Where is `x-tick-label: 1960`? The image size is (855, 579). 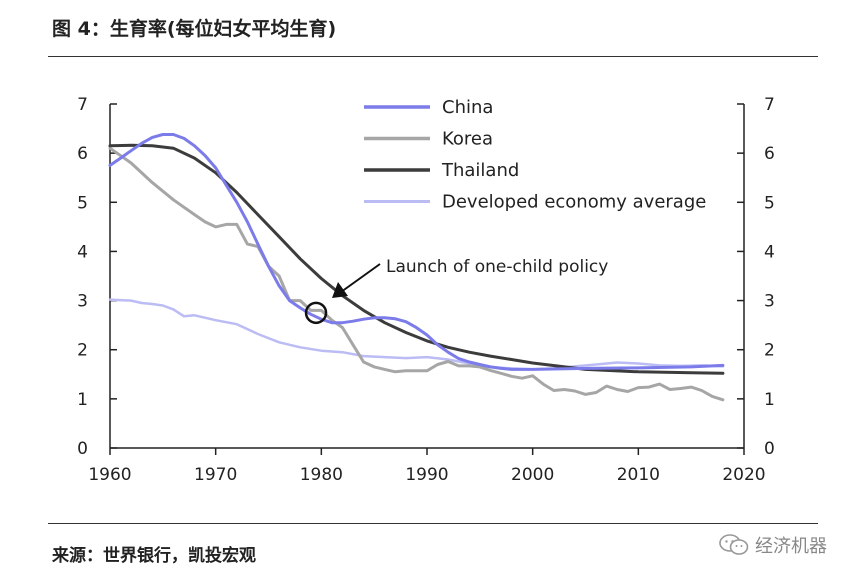 x-tick-label: 1960 is located at coordinates (109, 475).